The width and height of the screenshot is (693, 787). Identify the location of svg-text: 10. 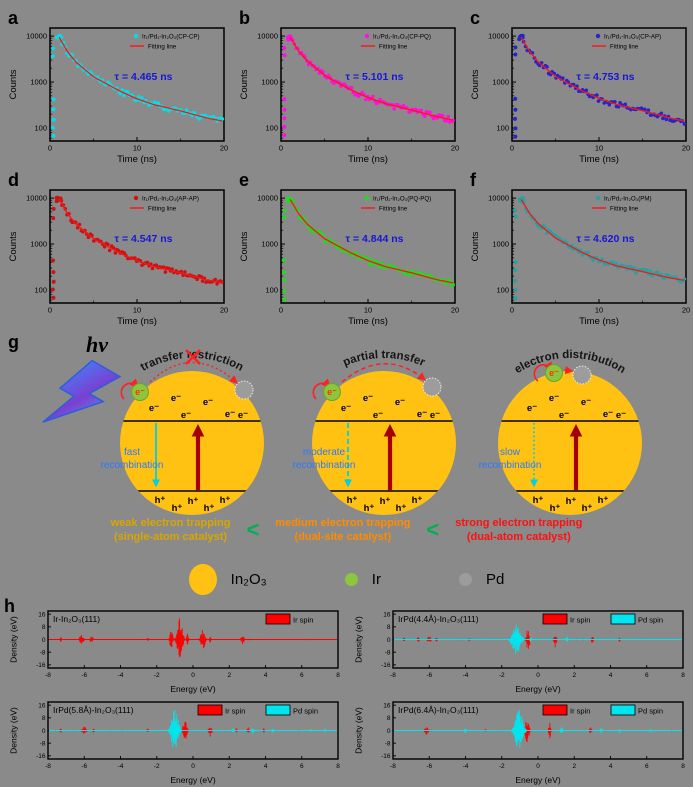
(599, 310).